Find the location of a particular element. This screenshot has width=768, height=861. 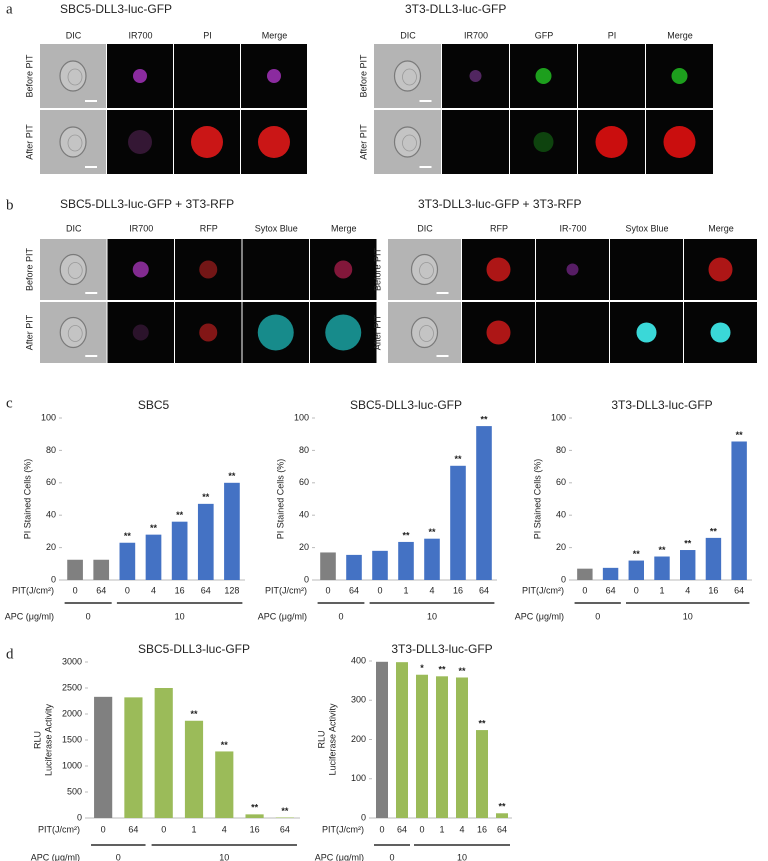

column-header: RFP is located at coordinates (499, 228).